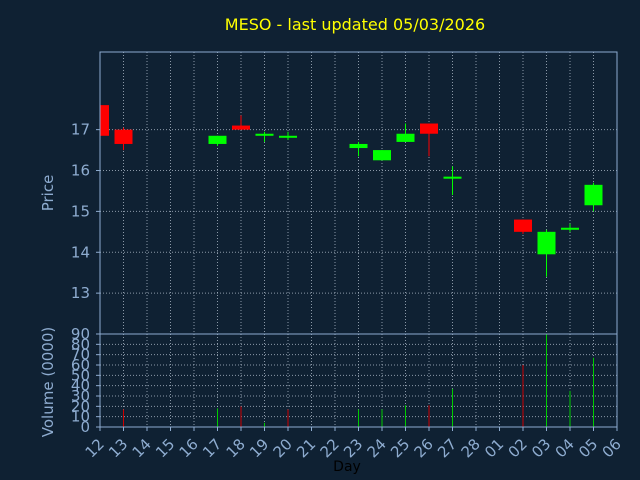 This screenshot has height=480, width=640. I want to click on x-axis-label: Day, so click(347, 467).